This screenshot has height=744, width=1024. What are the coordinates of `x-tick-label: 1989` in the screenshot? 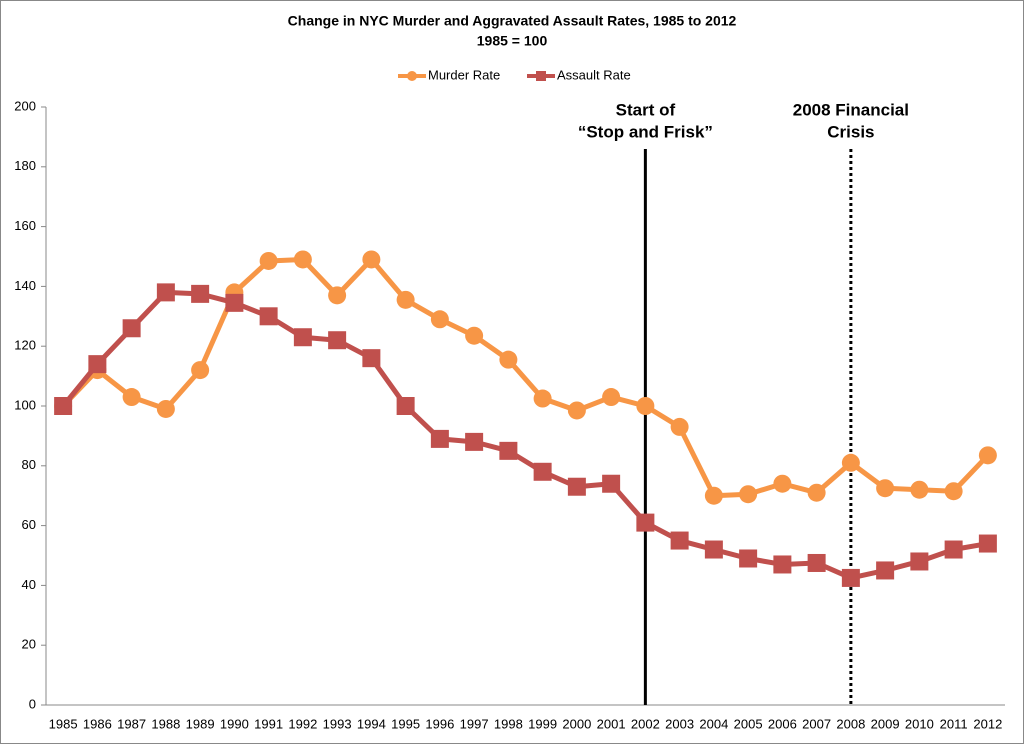 It's located at (200, 723).